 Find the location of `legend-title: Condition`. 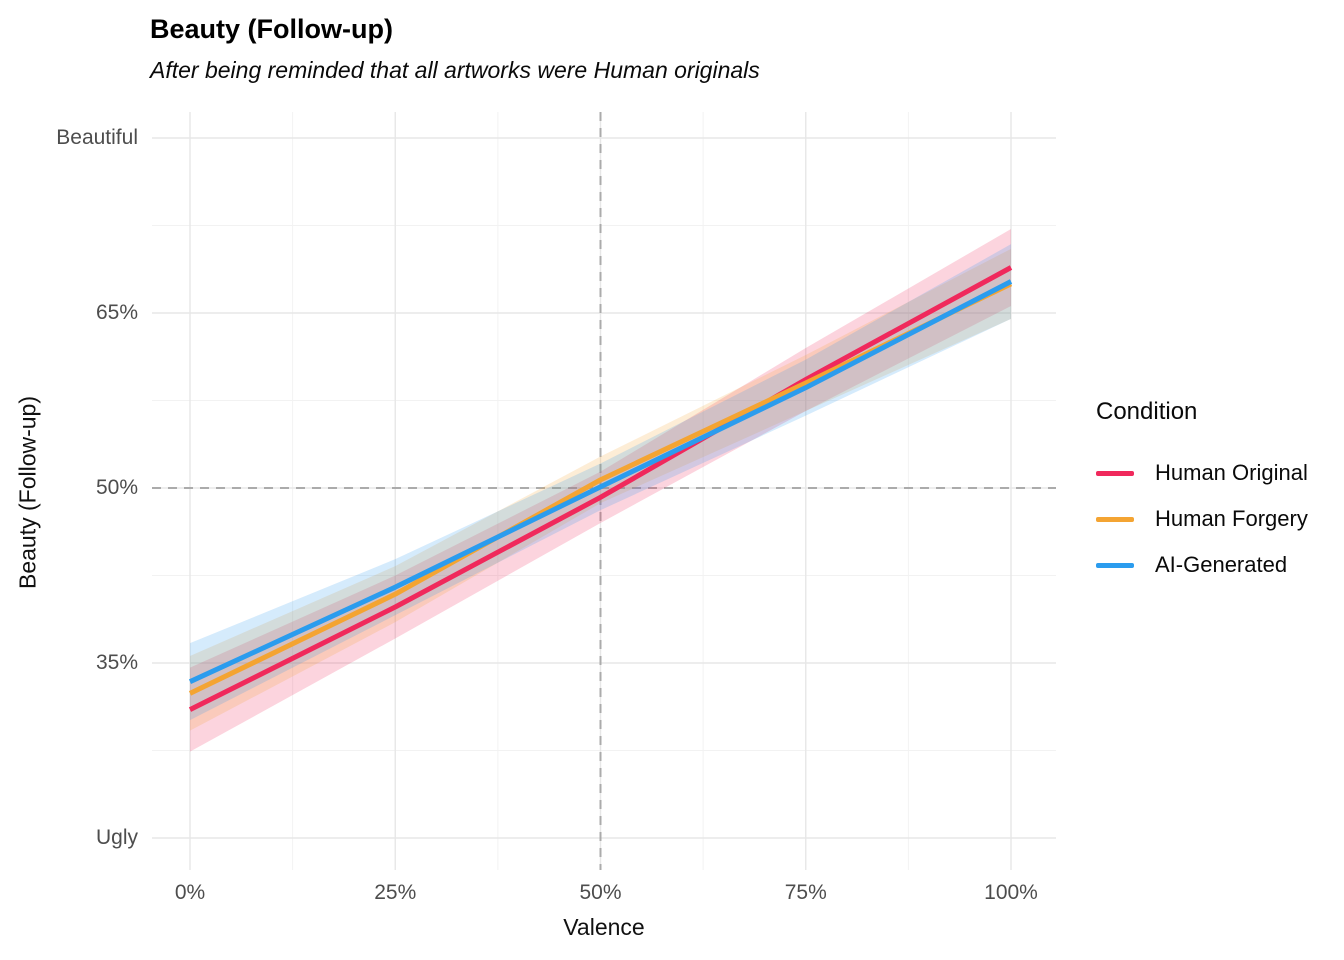

legend-title: Condition is located at coordinates (1147, 411).